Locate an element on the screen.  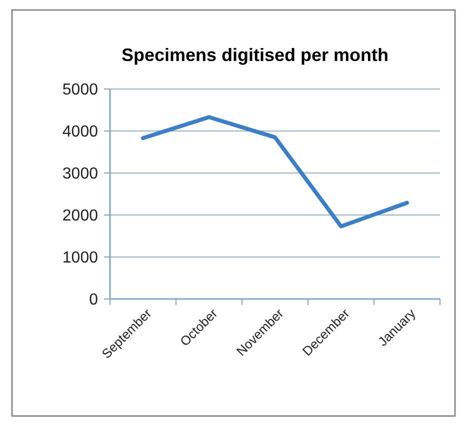
y-tick-label: 1000 is located at coordinates (80, 258).